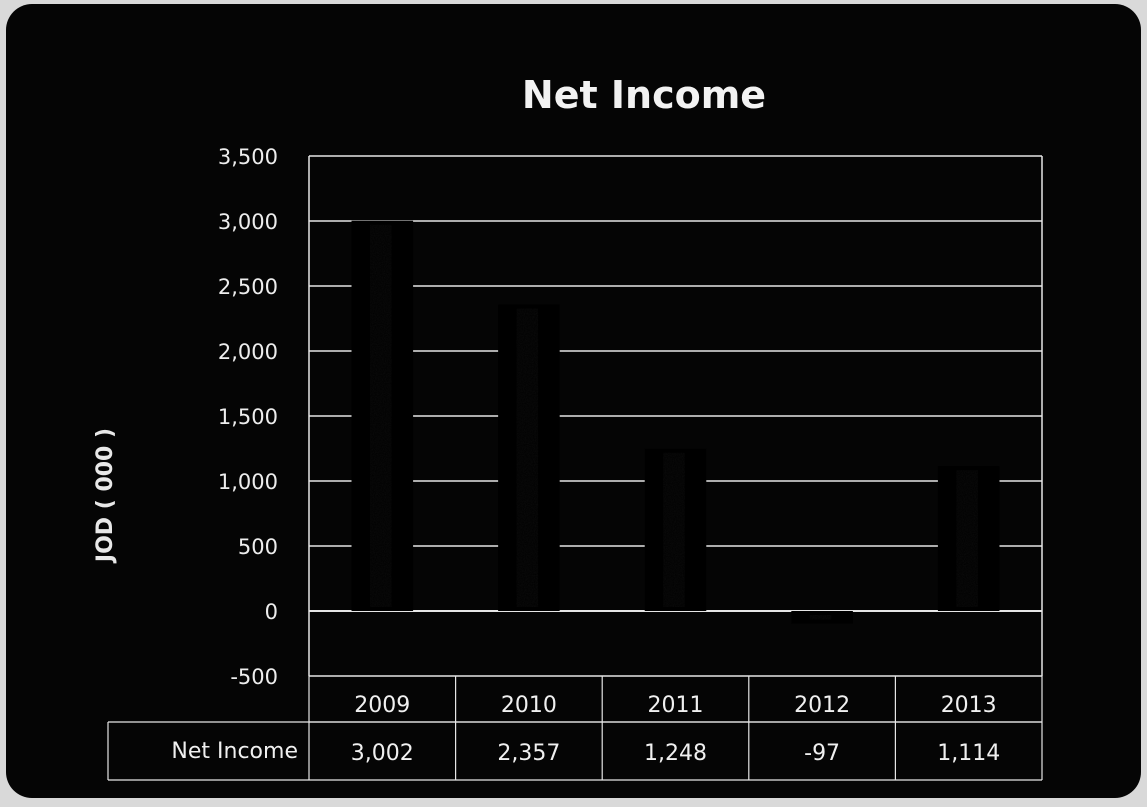  I want to click on table-value: 2,357, so click(528, 753).